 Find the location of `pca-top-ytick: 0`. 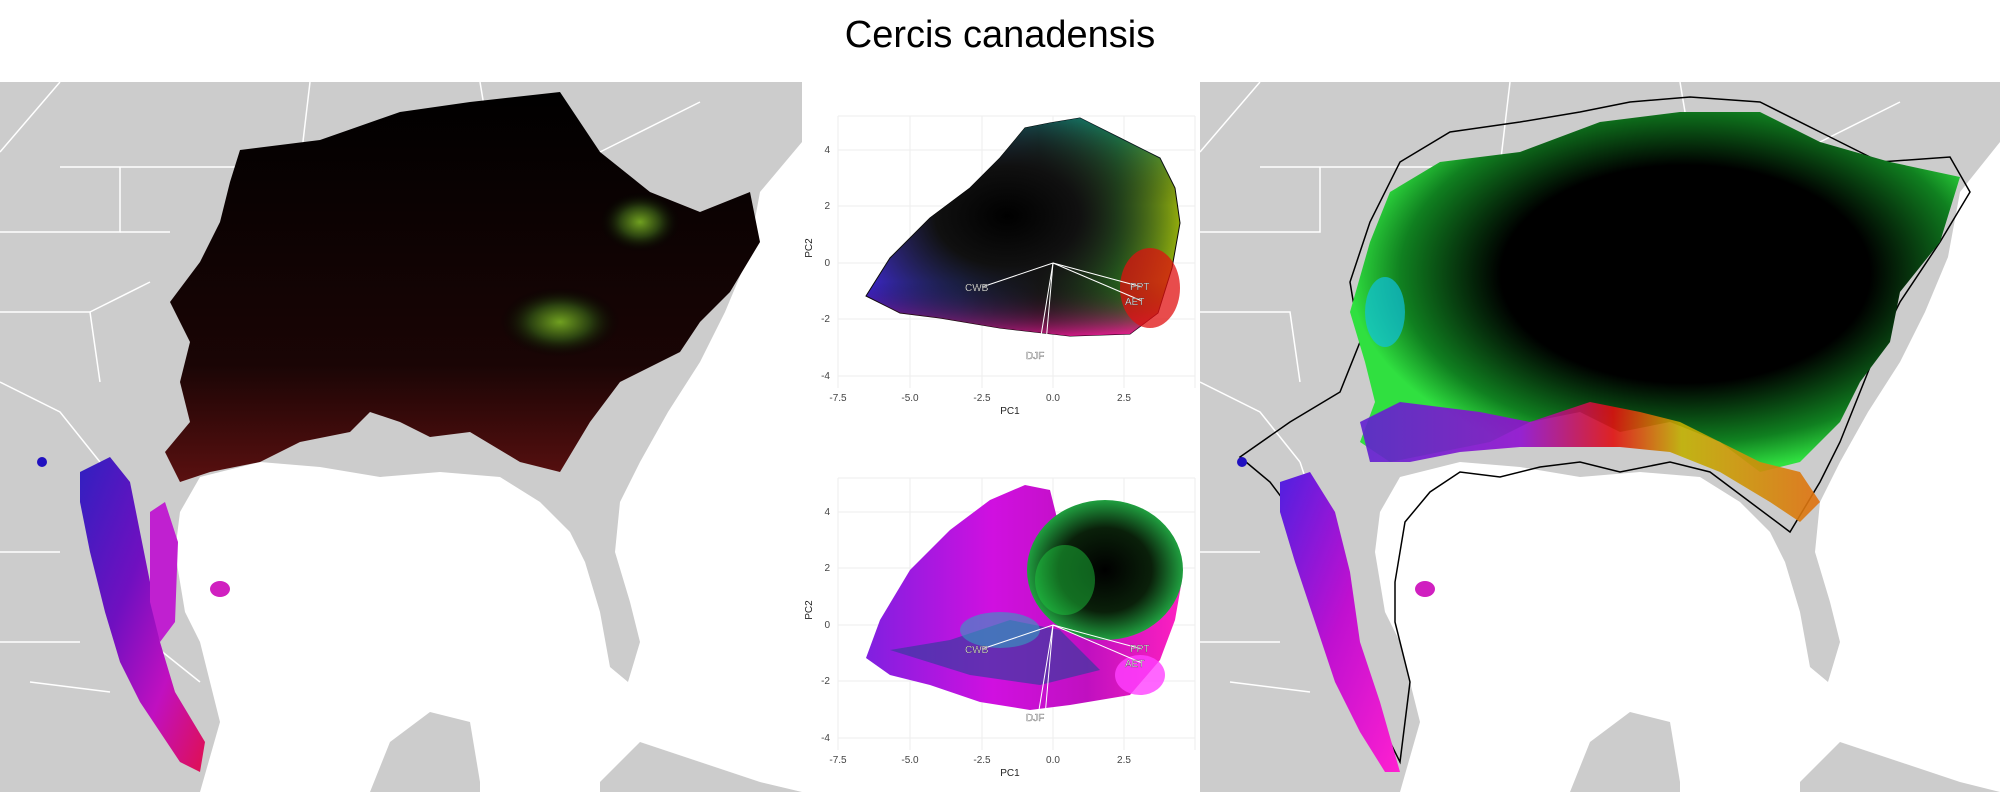

pca-top-ytick: 0 is located at coordinates (827, 263).